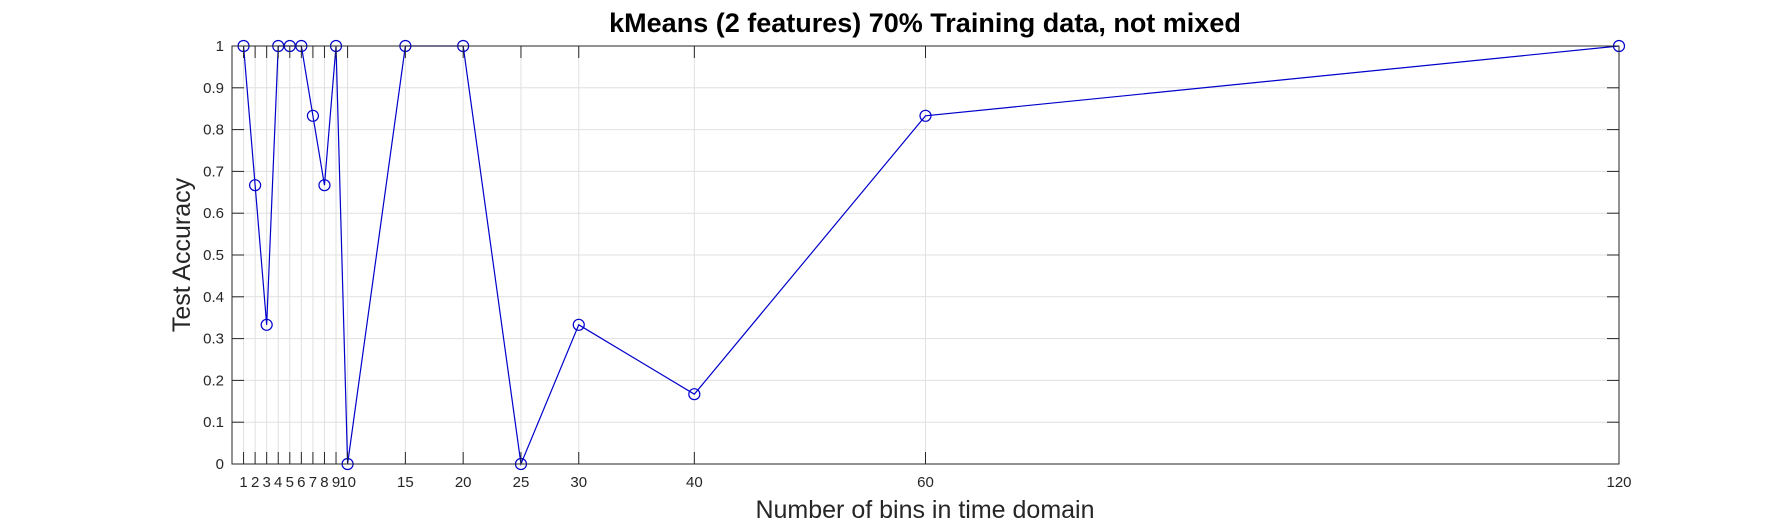 This screenshot has height=525, width=1785. I want to click on x-tick-label: 15, so click(405, 482).